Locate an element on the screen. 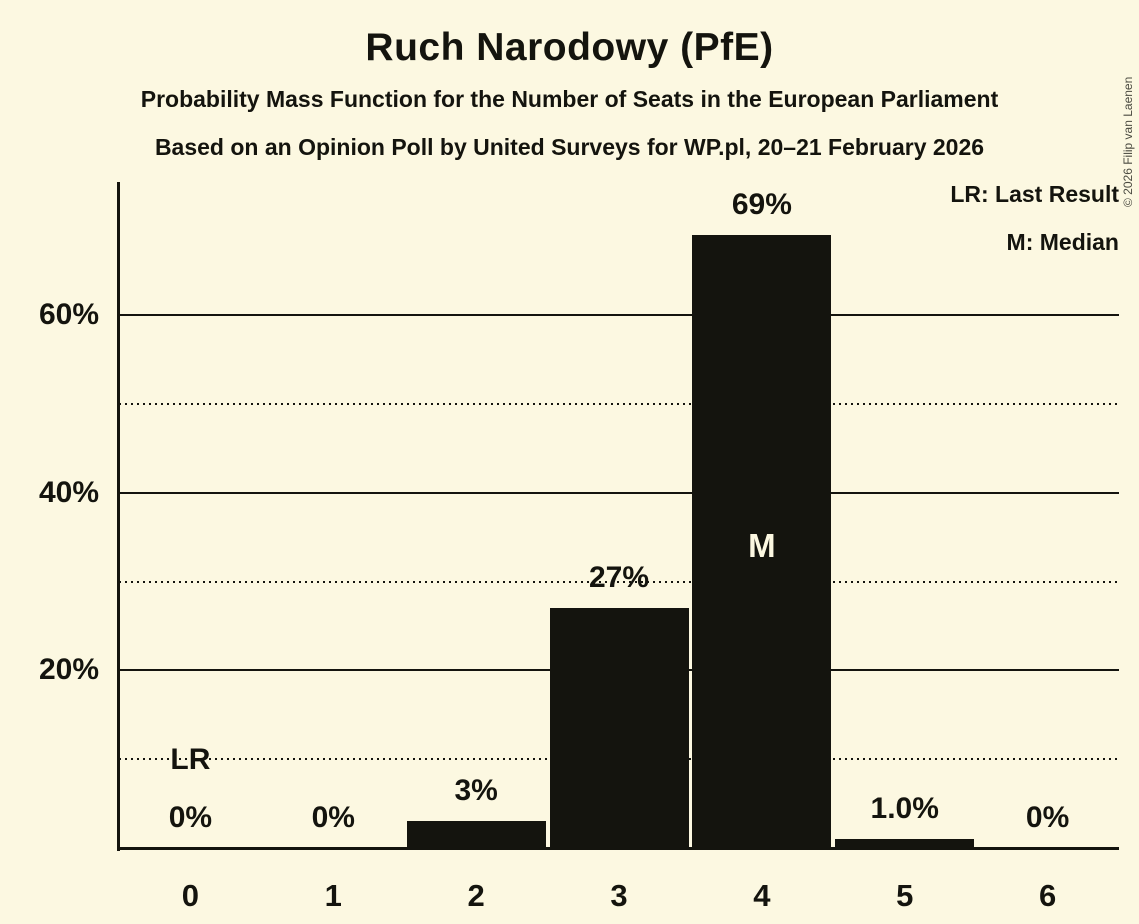 This screenshot has height=924, width=1139. x-axis-tick-5: 5 is located at coordinates (905, 895).